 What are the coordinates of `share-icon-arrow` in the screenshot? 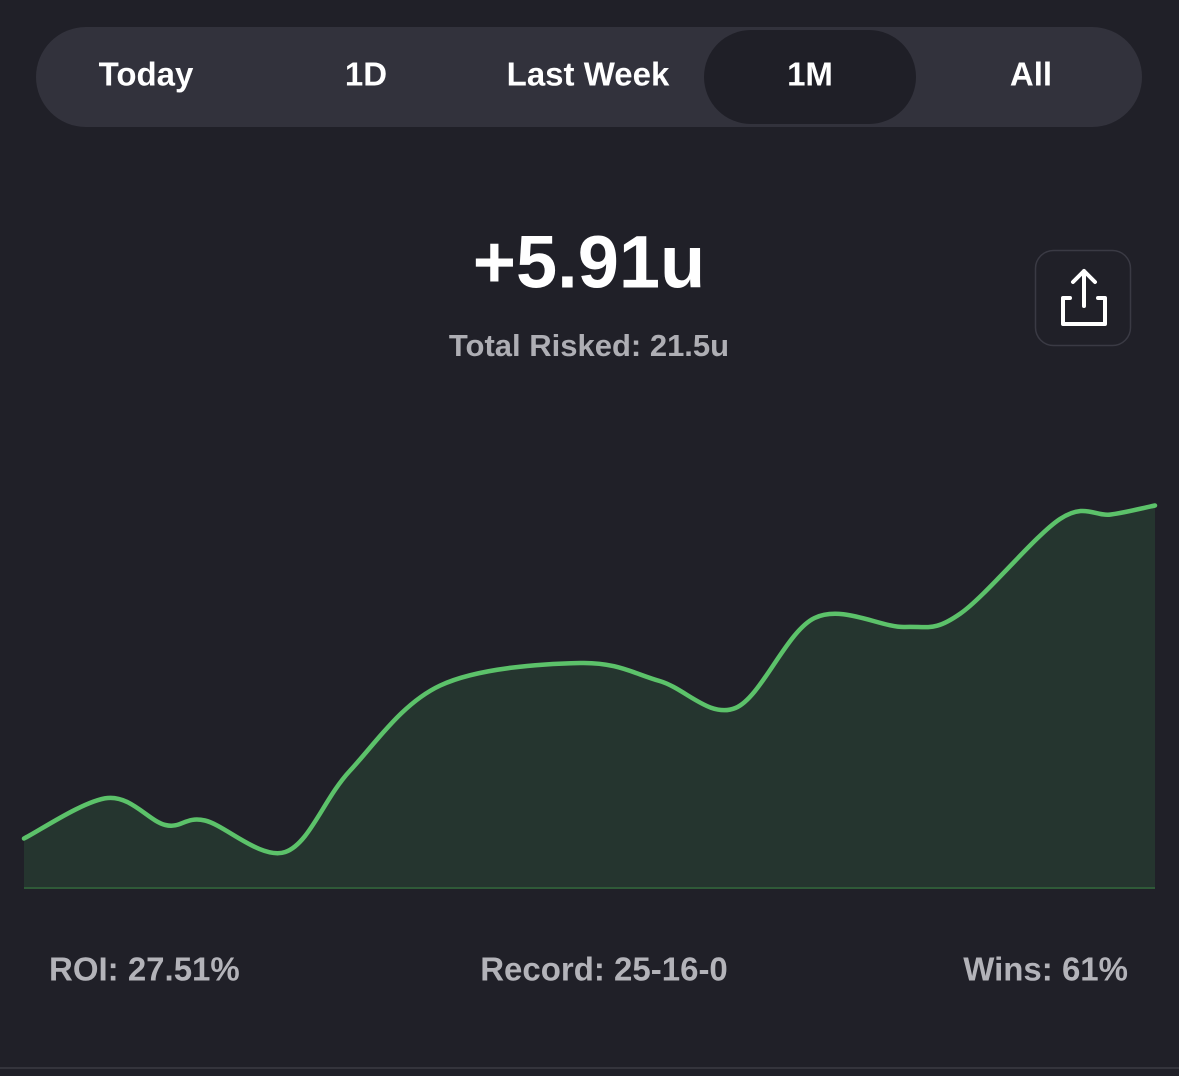 It's located at (1084, 288).